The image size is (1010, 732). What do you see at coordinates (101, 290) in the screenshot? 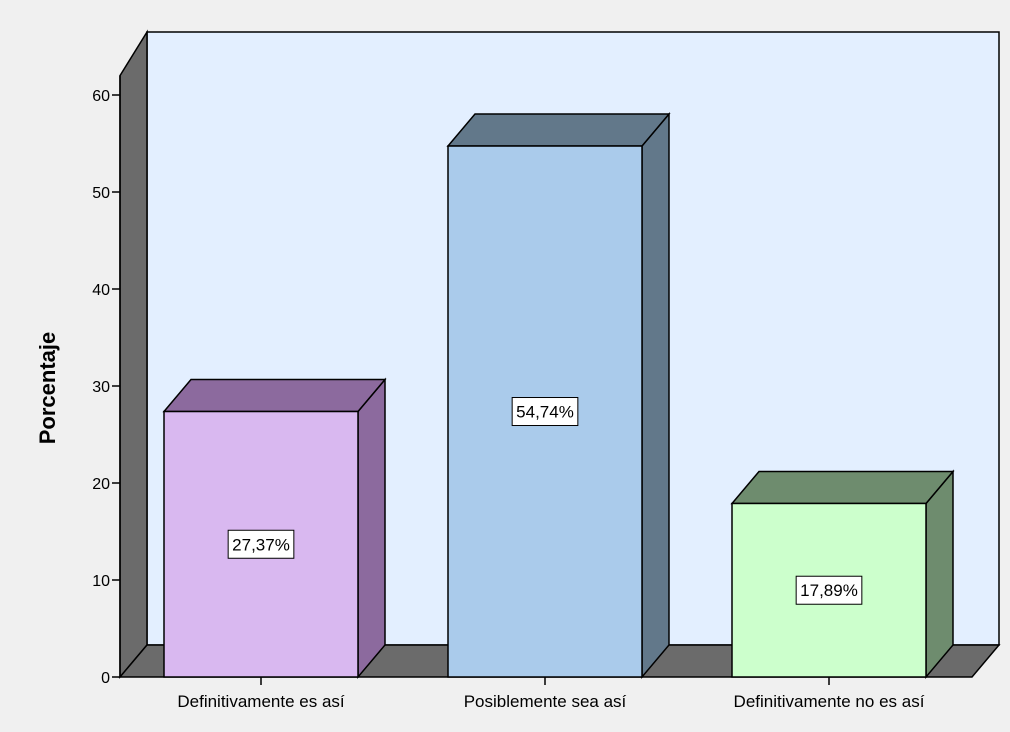
I see `y-tick-label: 40` at bounding box center [101, 290].